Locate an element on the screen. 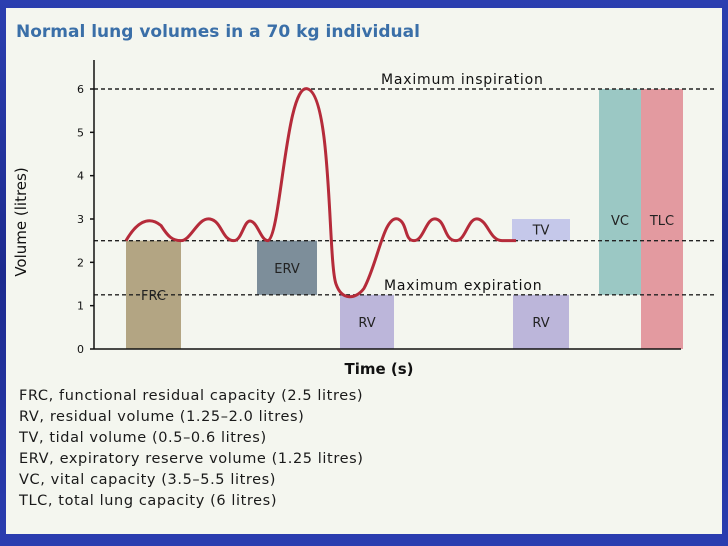 The height and width of the screenshot is (546, 728). block-label-rv-4: RV is located at coordinates (540, 323).